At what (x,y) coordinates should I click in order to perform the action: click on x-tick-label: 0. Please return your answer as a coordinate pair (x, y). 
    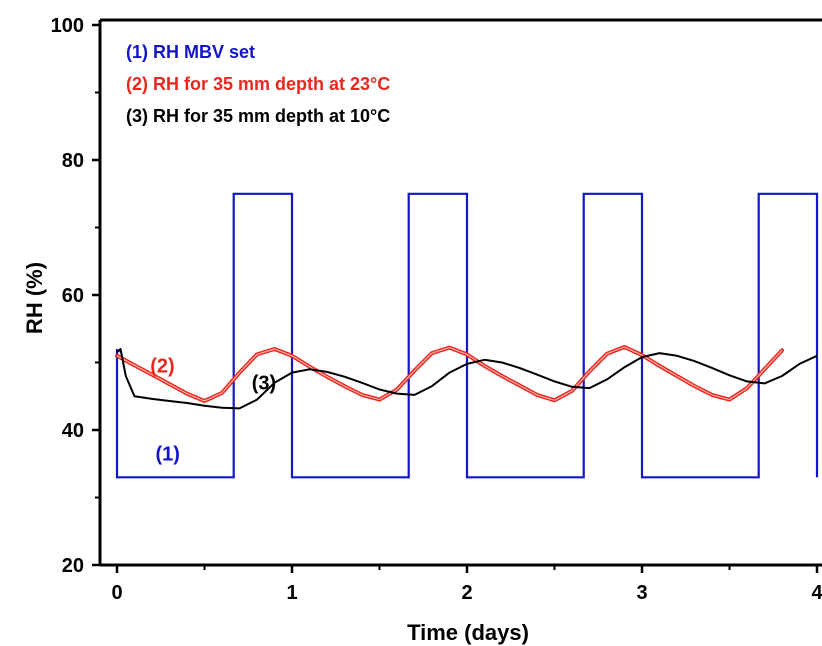
    Looking at the image, I should click on (116, 593).